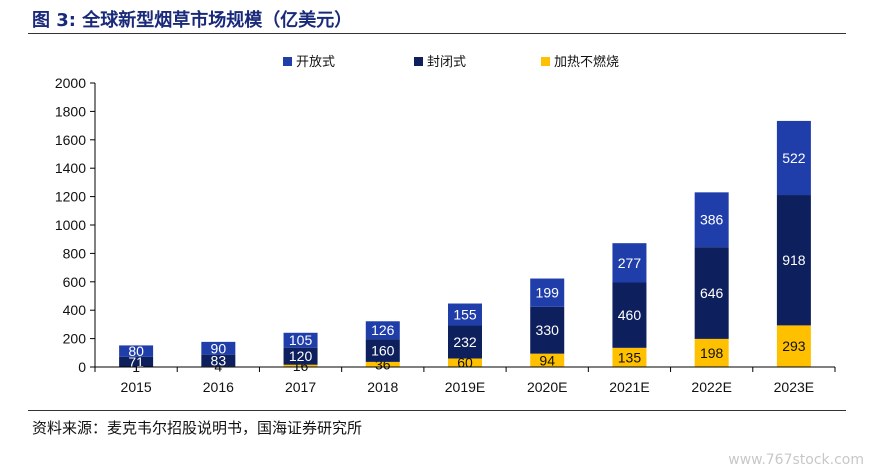 This screenshot has width=874, height=474. I want to click on y-axis: 0 200 400 600 800 1000 1200 1400 1600 1800 2000, so click(75, 225).